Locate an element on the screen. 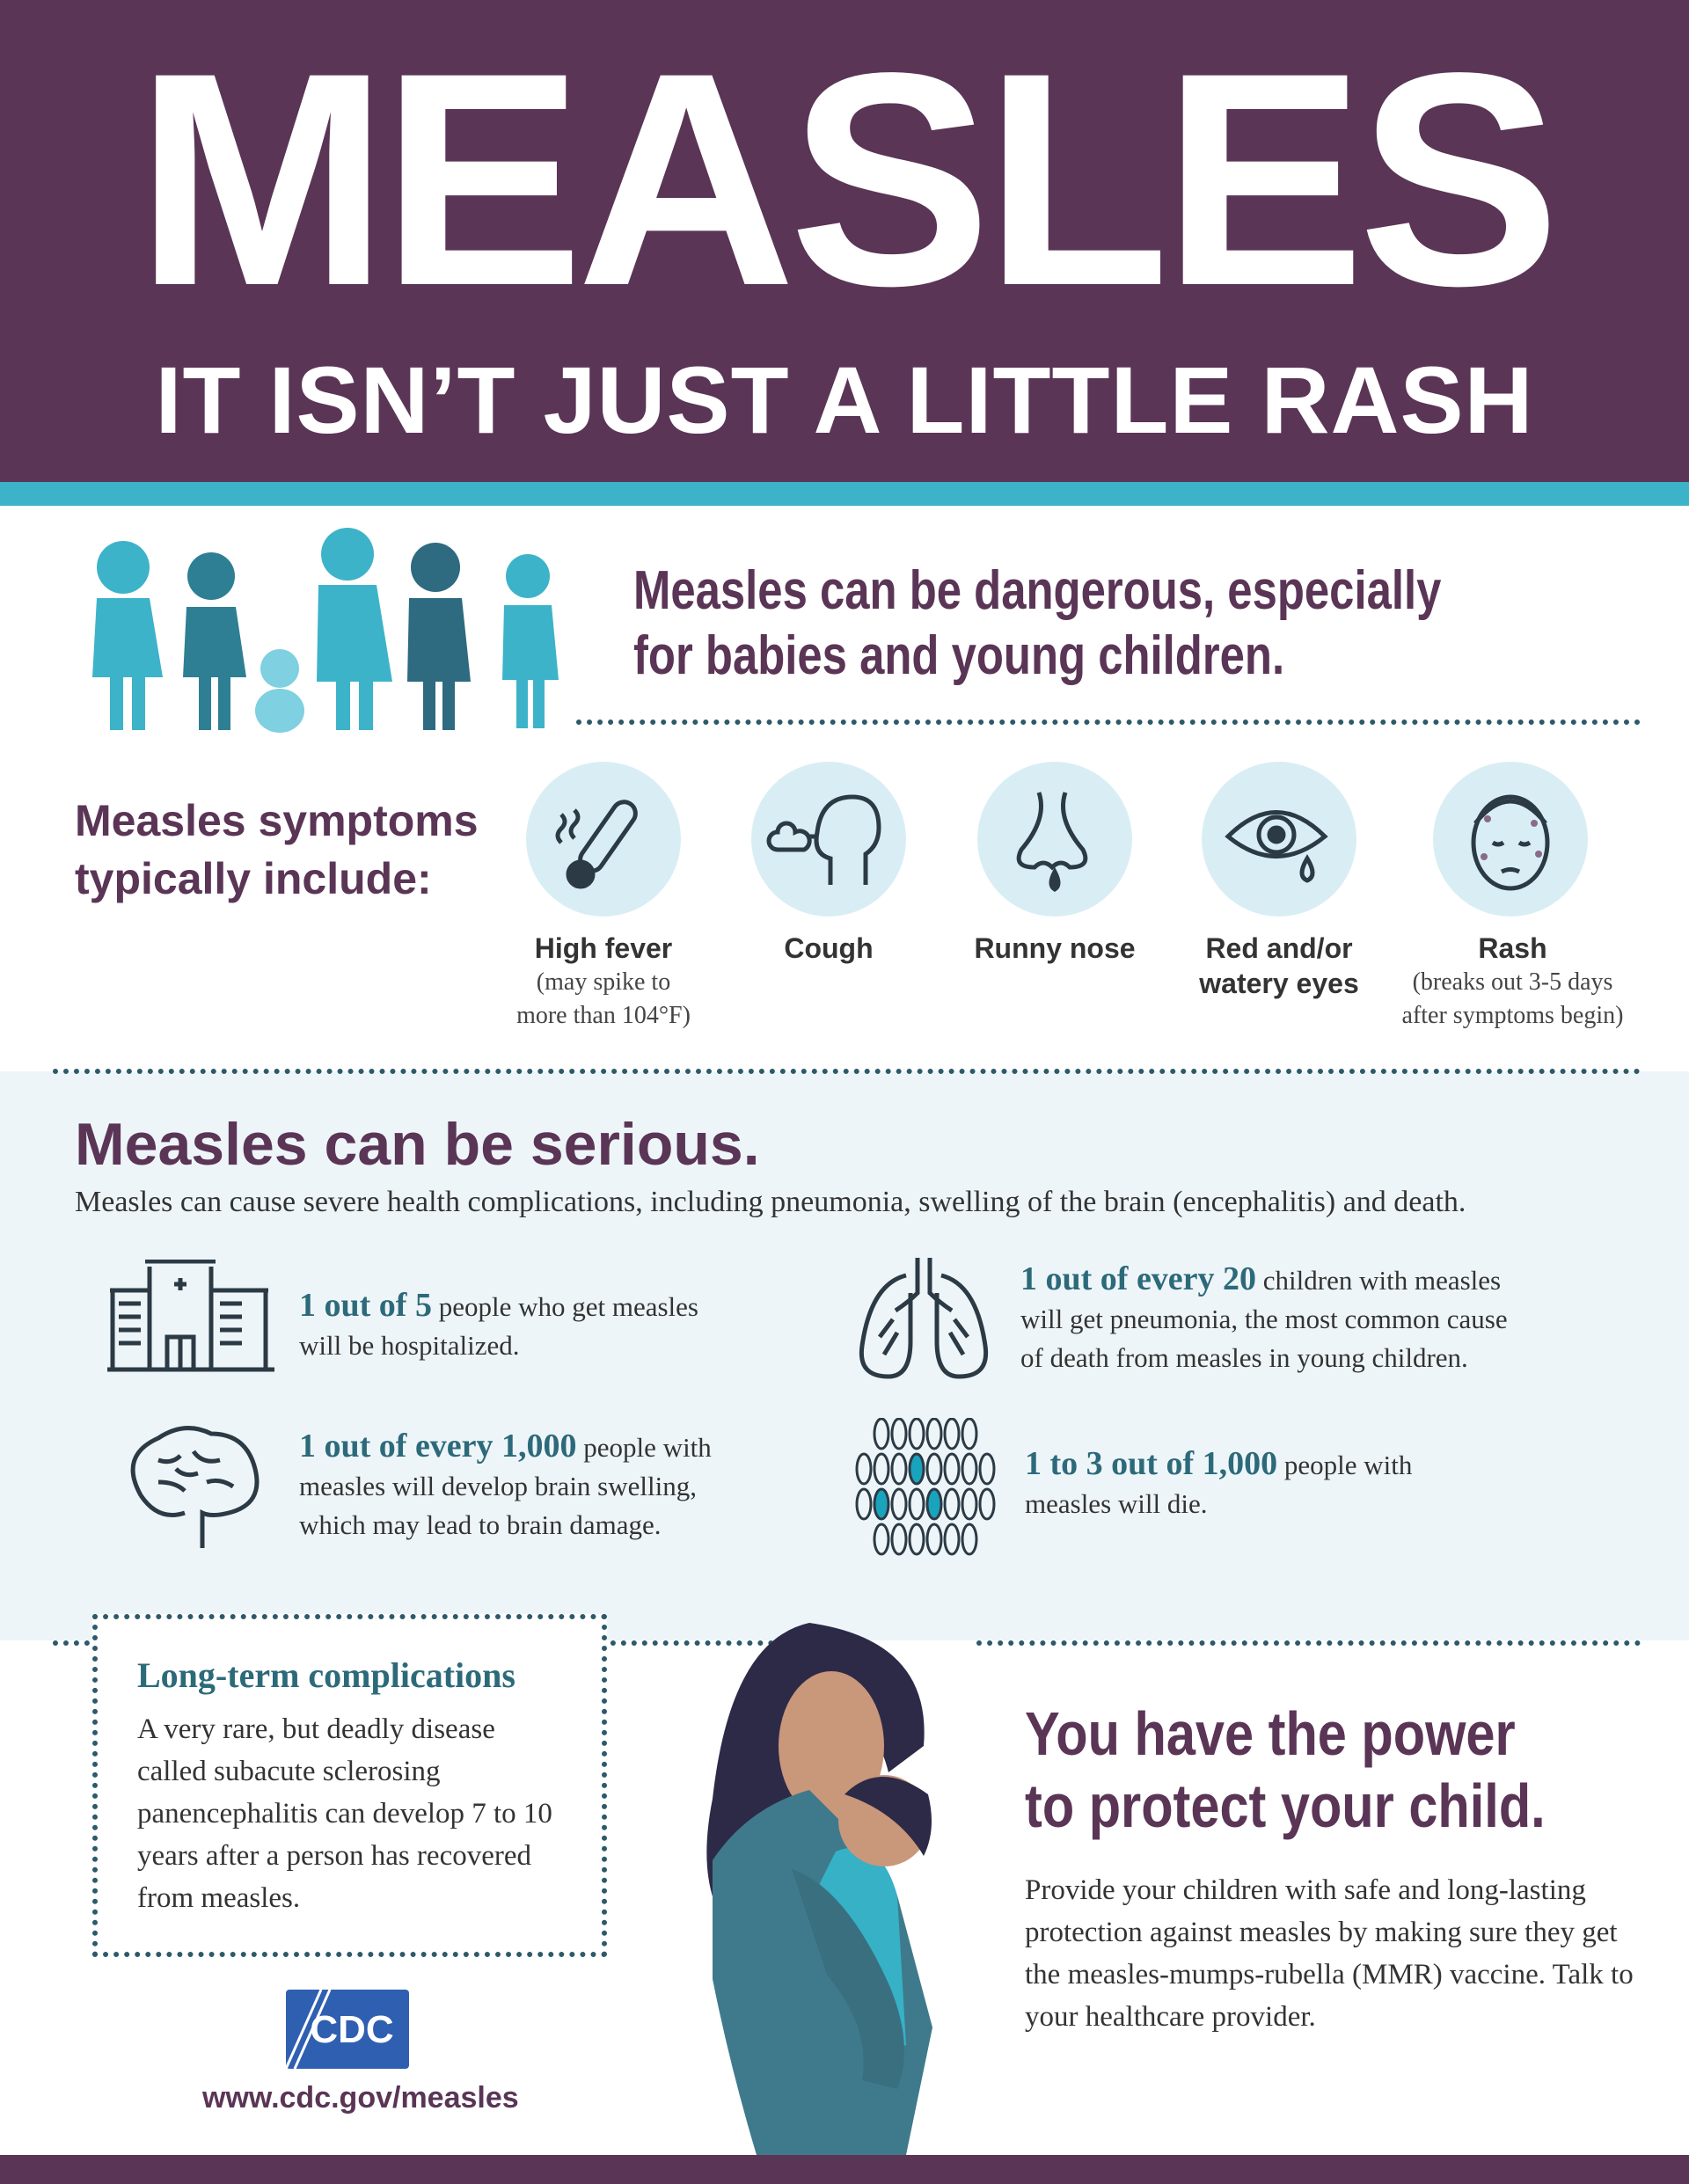  symptom-name: High fever is located at coordinates (603, 948).